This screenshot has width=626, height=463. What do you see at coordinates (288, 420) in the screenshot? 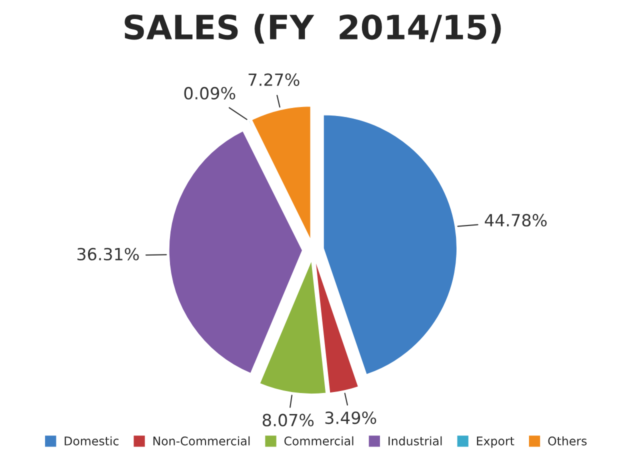
I see `data-label: 8.07%` at bounding box center [288, 420].